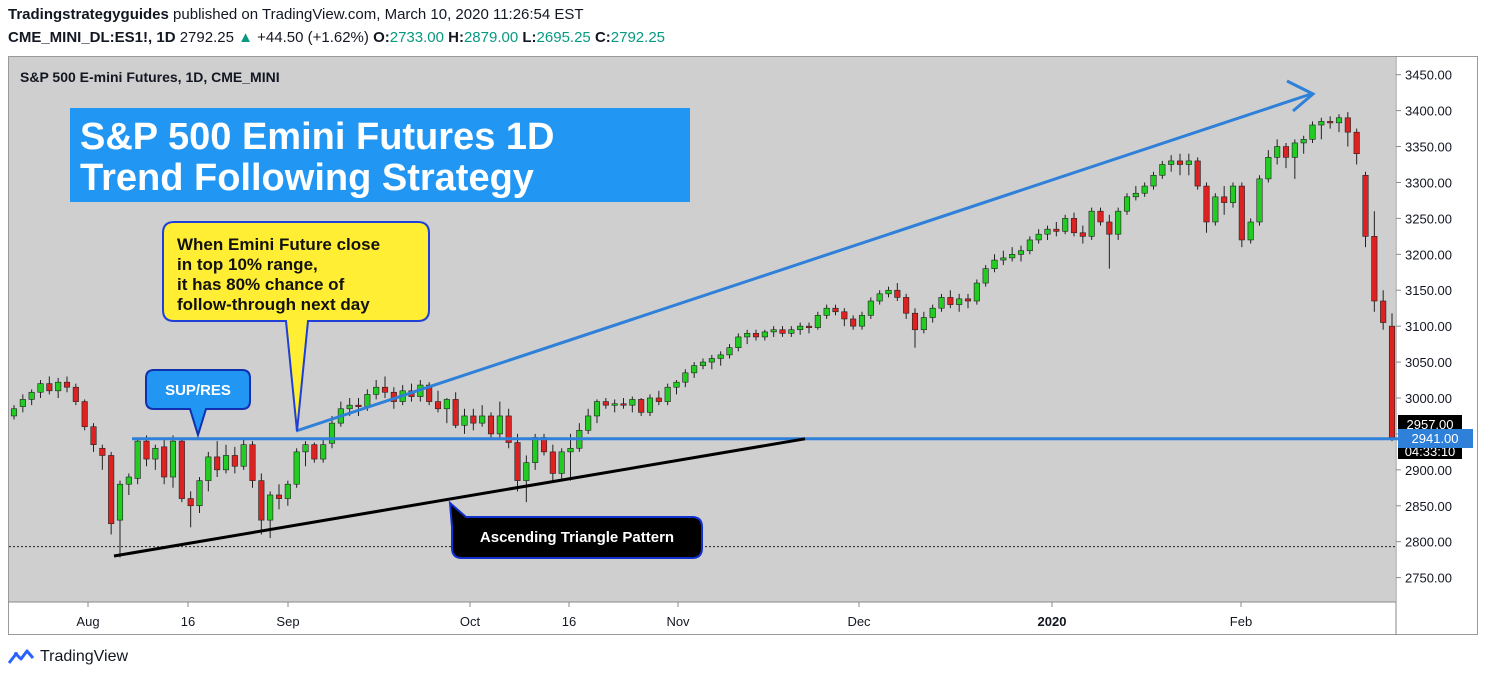  What do you see at coordinates (88, 14) in the screenshot?
I see `publisher-name: Tradingstrategyguides` at bounding box center [88, 14].